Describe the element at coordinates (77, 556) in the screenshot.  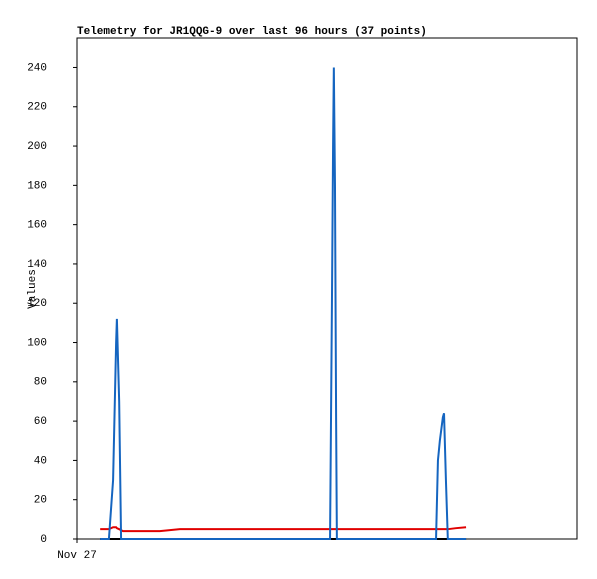
I see `x-tick-label: Nov 27` at that location.